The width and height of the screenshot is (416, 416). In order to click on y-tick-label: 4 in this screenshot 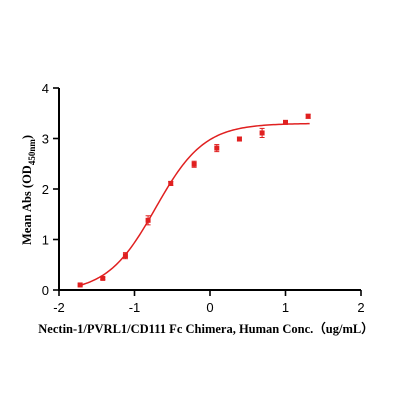, I will do `click(45, 88)`.